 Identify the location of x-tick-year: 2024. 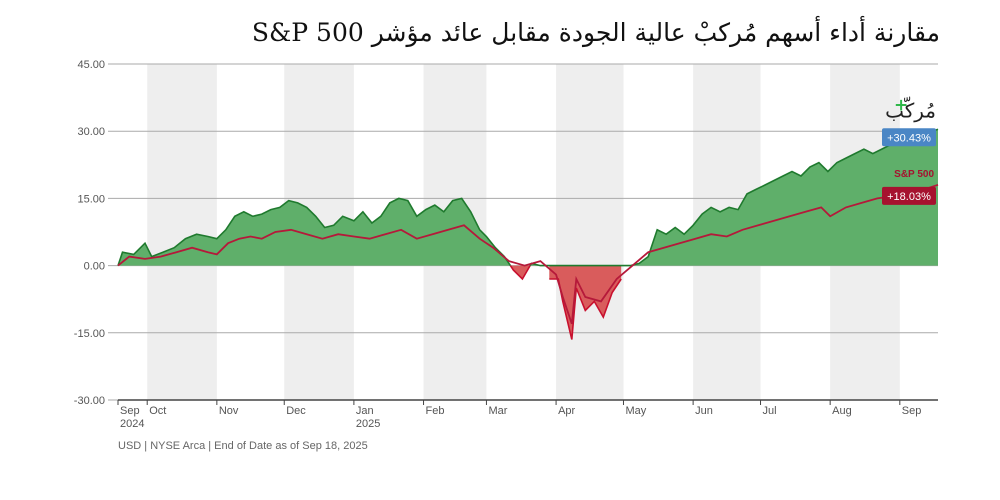
(132, 424).